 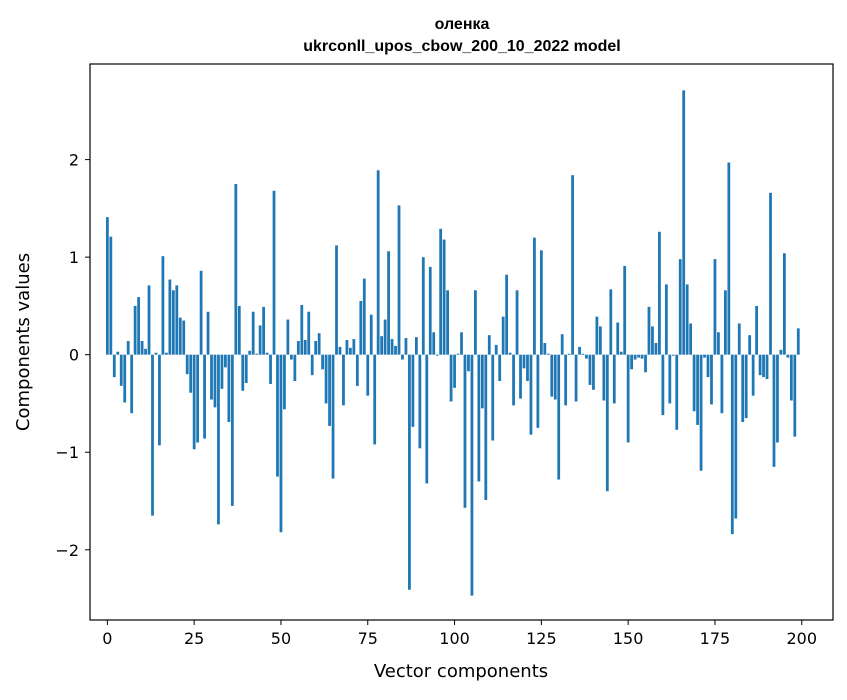 What do you see at coordinates (368, 638) in the screenshot?
I see `x-tick-label: 75` at bounding box center [368, 638].